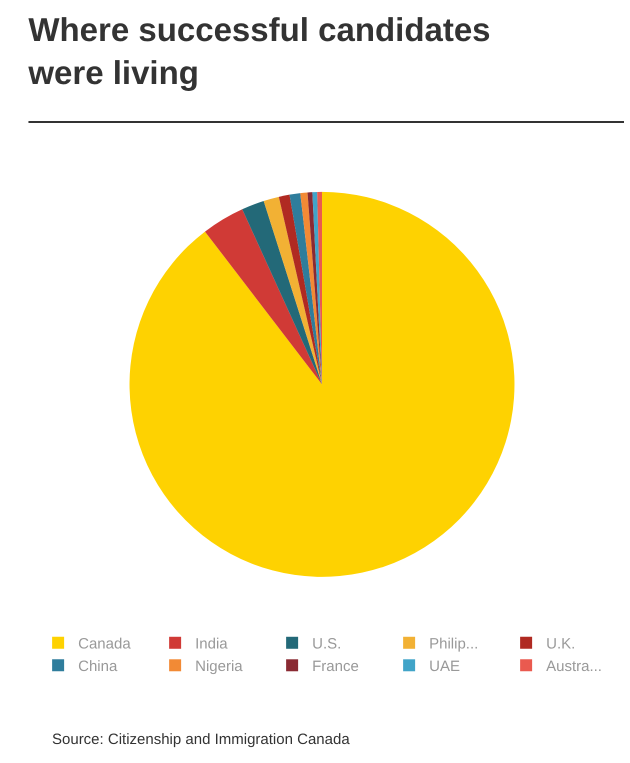 This screenshot has width=630, height=763. Describe the element at coordinates (105, 644) in the screenshot. I see `legend-label: Canada` at that location.